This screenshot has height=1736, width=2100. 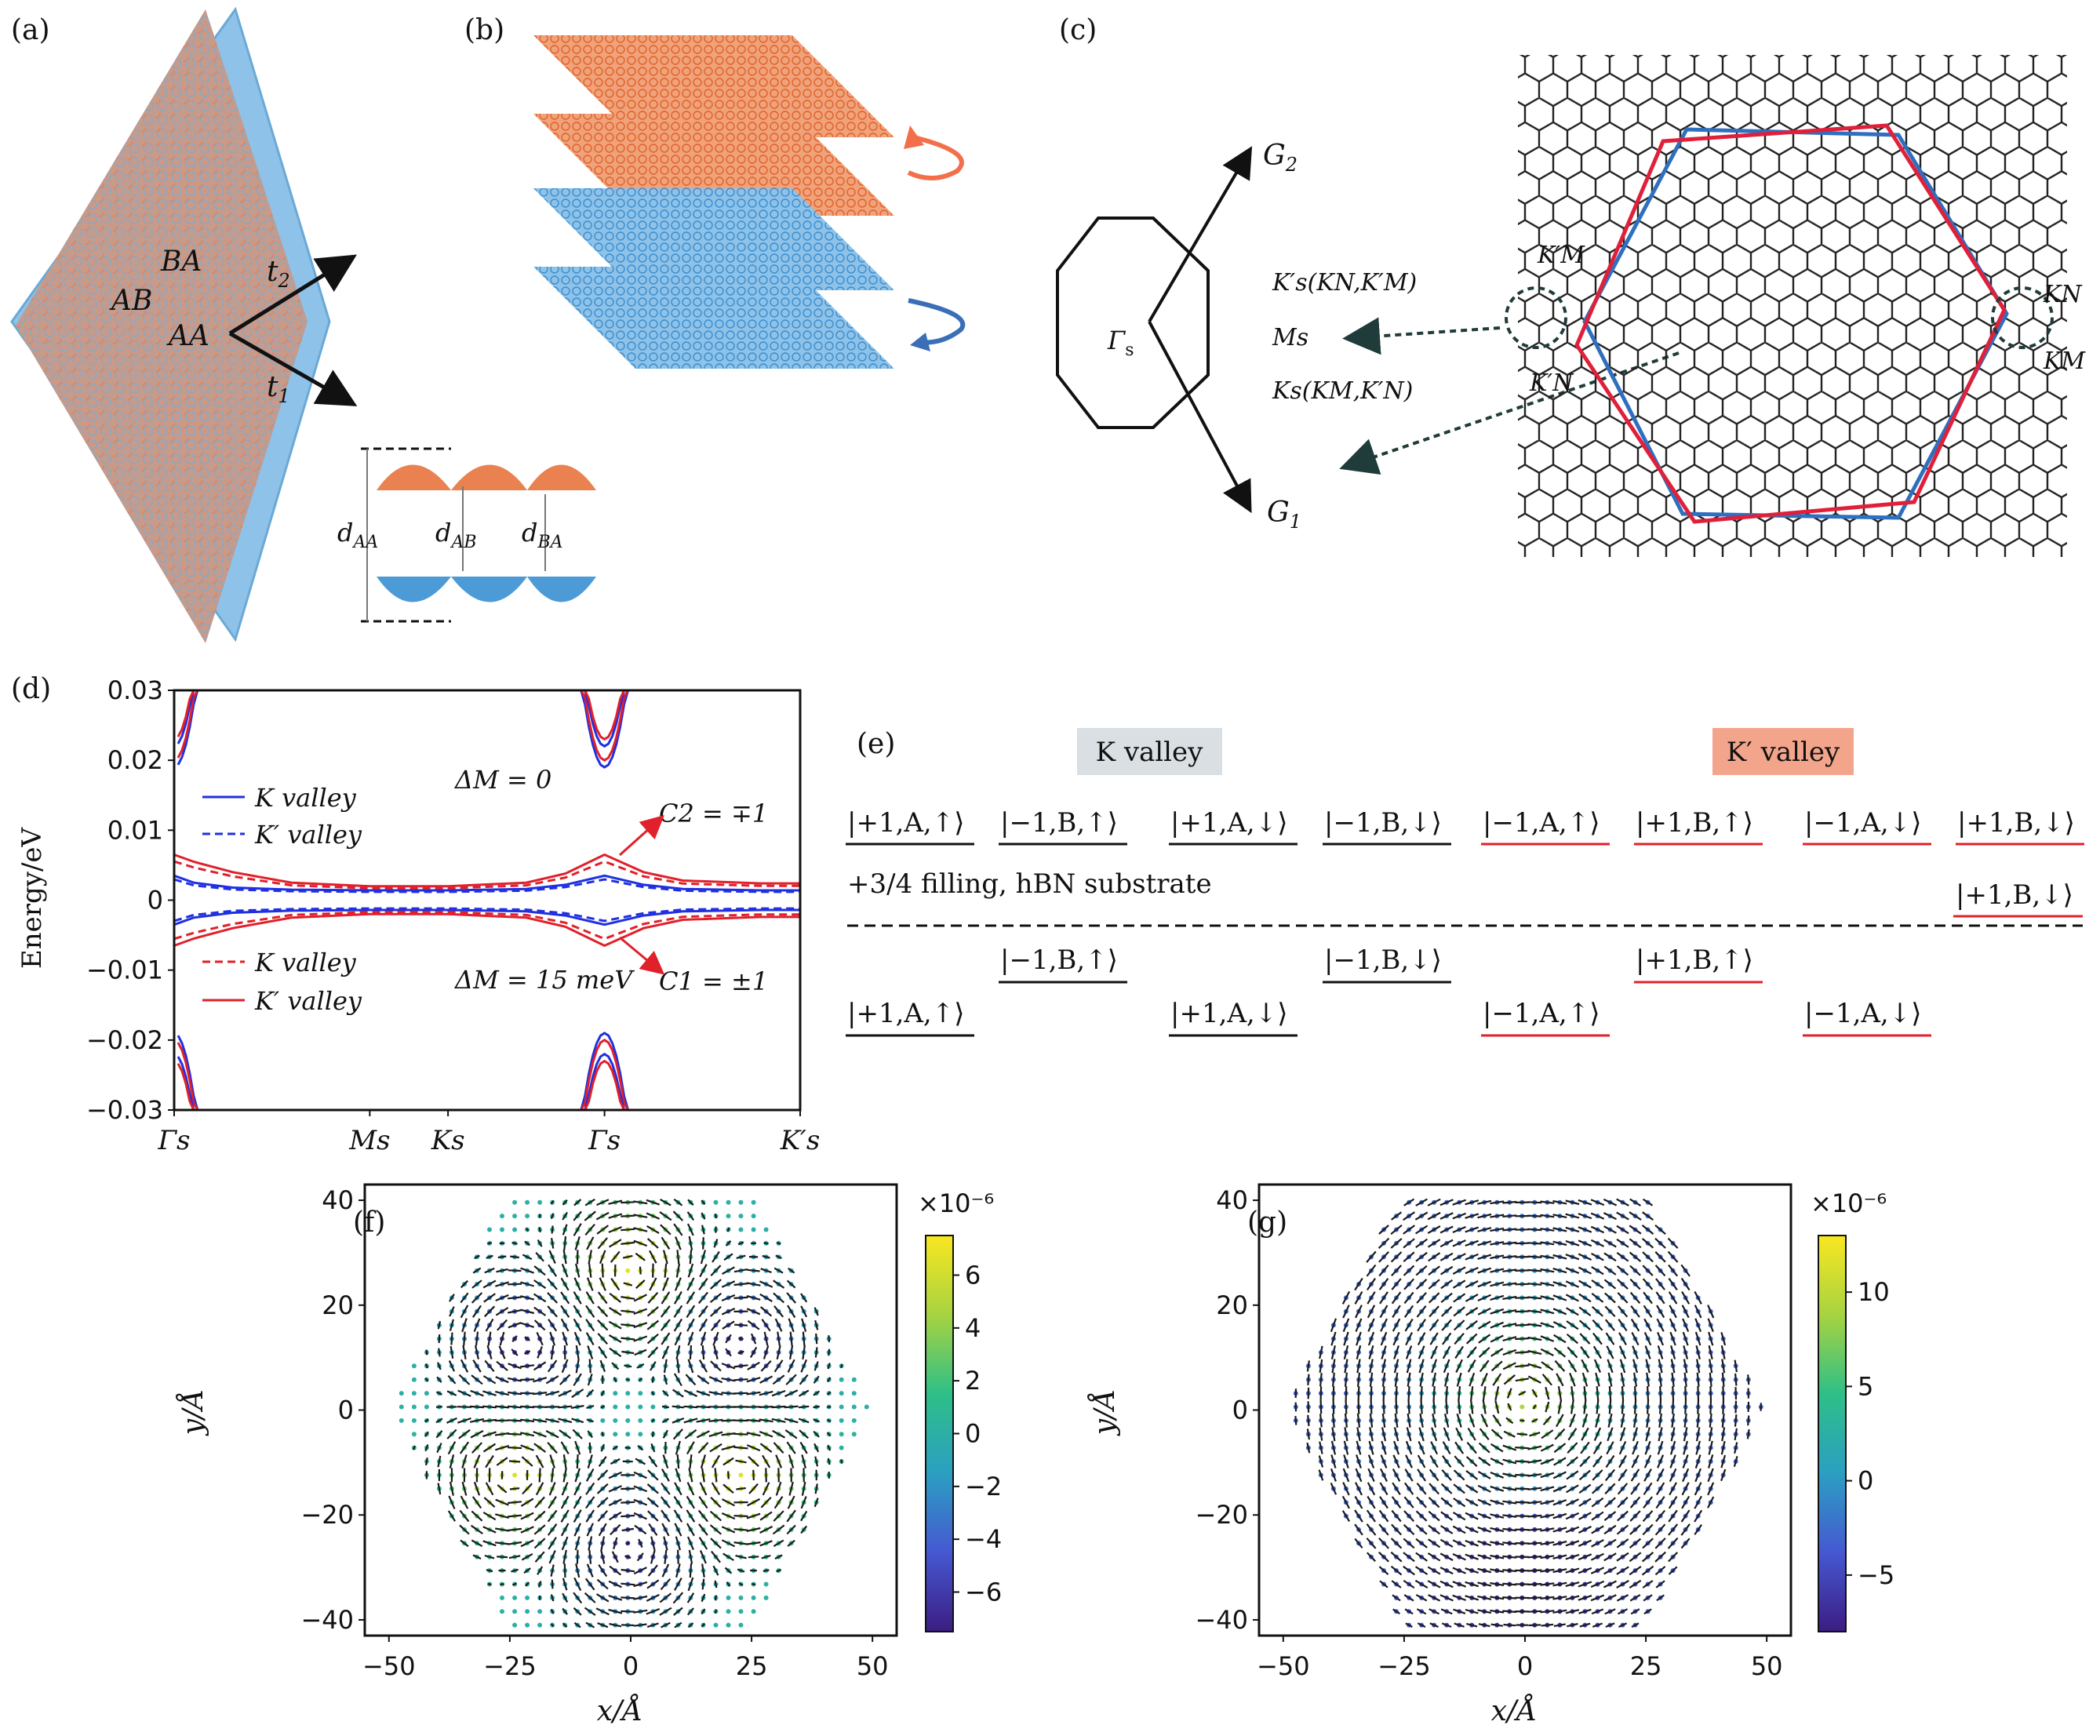 What do you see at coordinates (1874, 1292) in the screenshot?
I see `cbar-label: 10` at bounding box center [1874, 1292].